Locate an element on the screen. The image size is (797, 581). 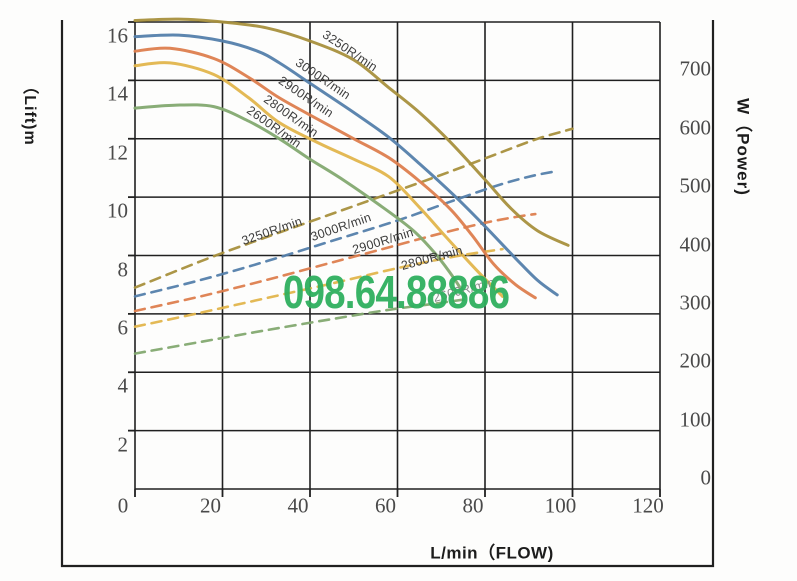
x-axis-tick-100: 100 is located at coordinates (560, 505).